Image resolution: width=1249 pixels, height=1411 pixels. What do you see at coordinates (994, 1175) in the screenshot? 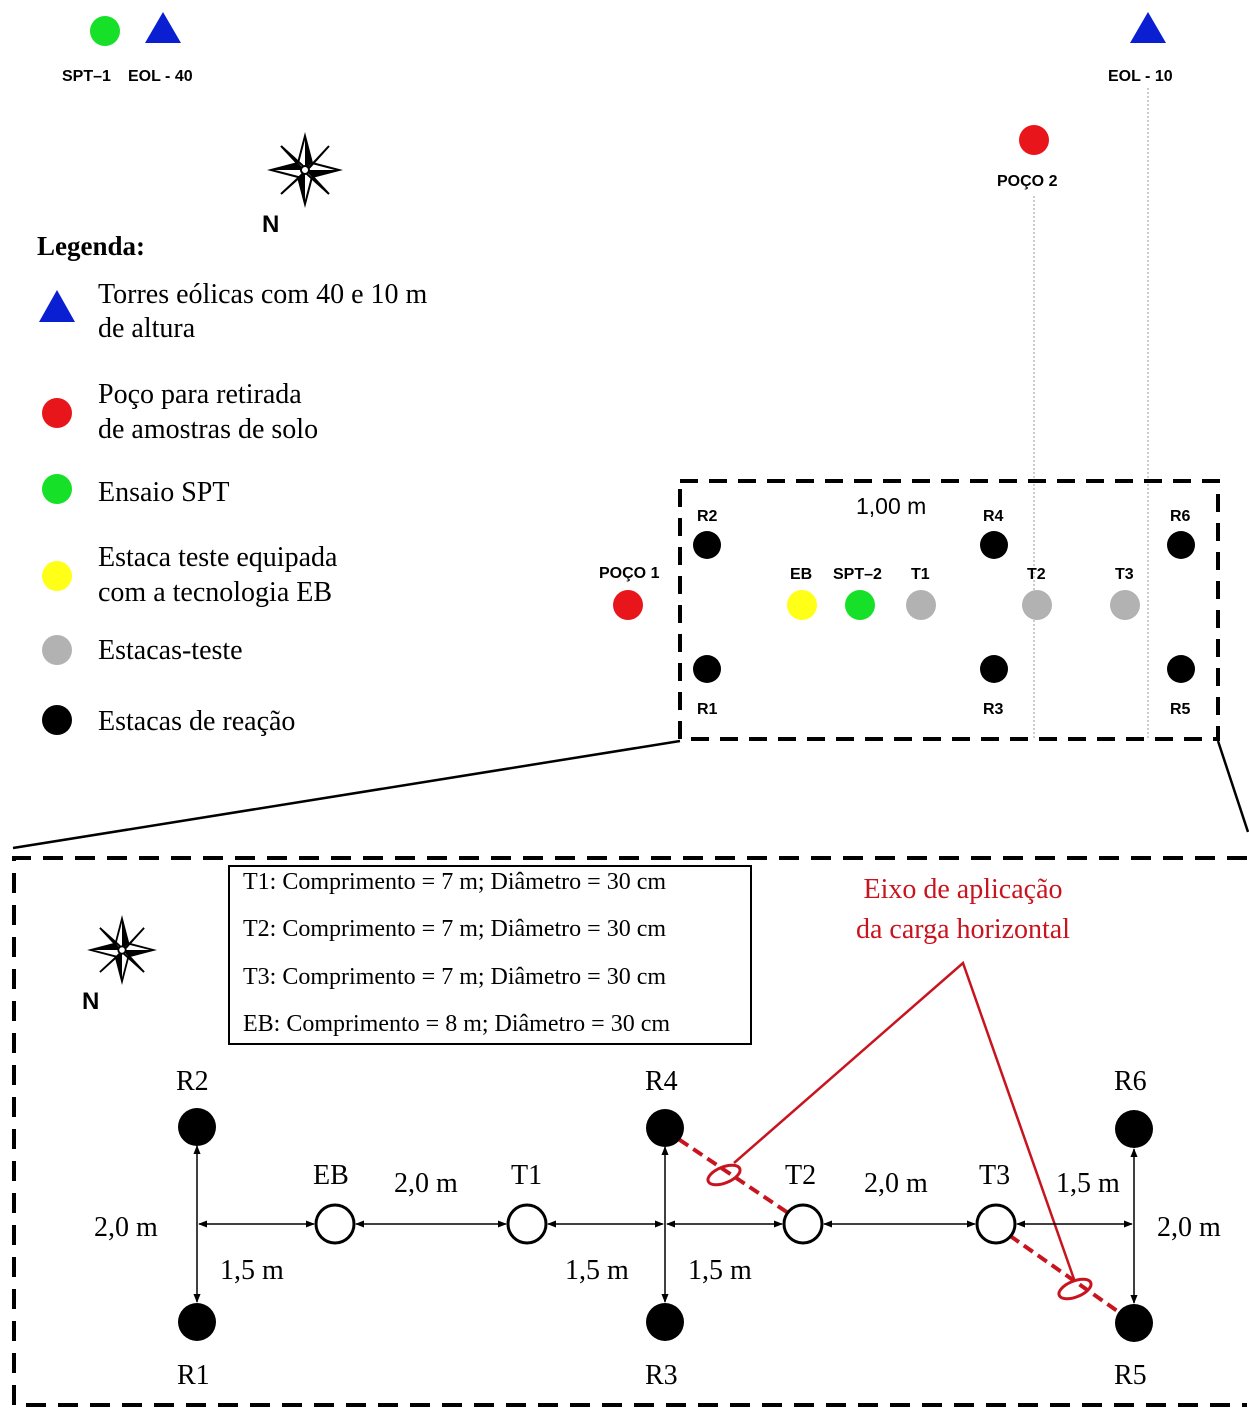
I see `detail-t3-label: T3` at bounding box center [994, 1175].